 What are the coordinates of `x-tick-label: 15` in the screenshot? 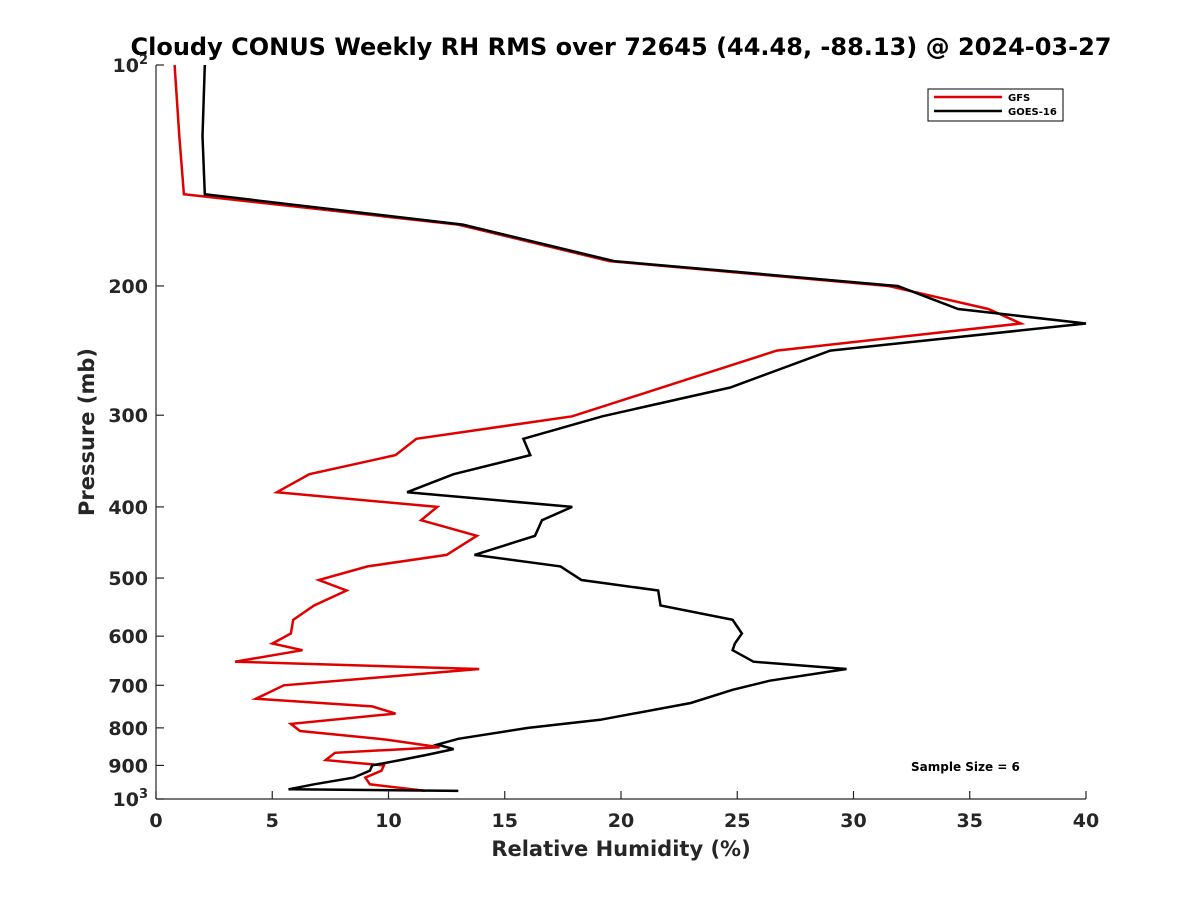 It's located at (505, 821).